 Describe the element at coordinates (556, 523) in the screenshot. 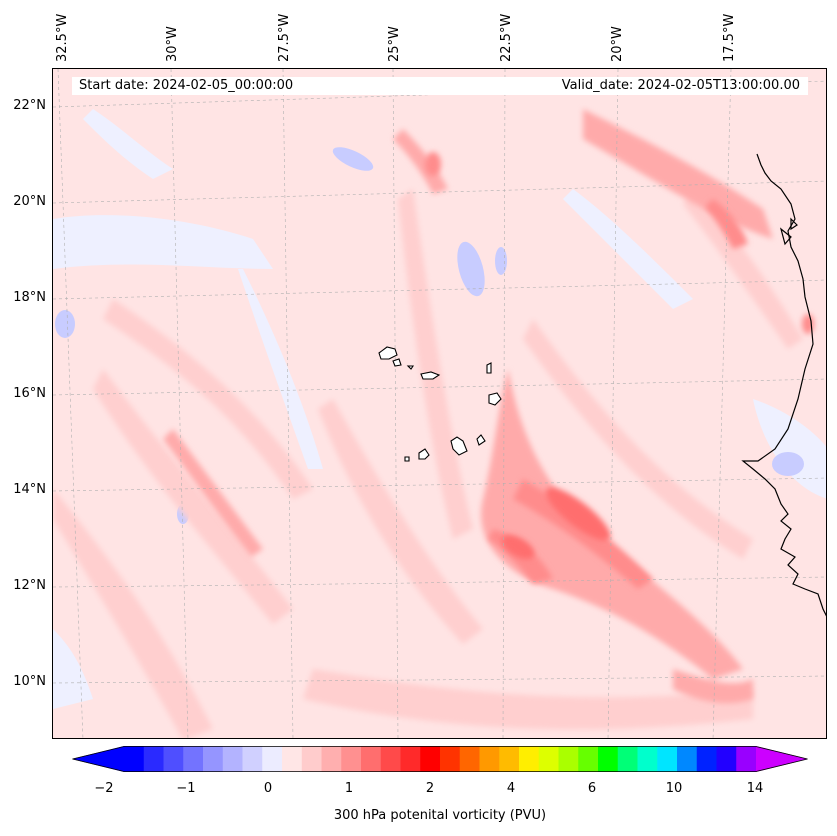

I see `peak-pv-core` at that location.